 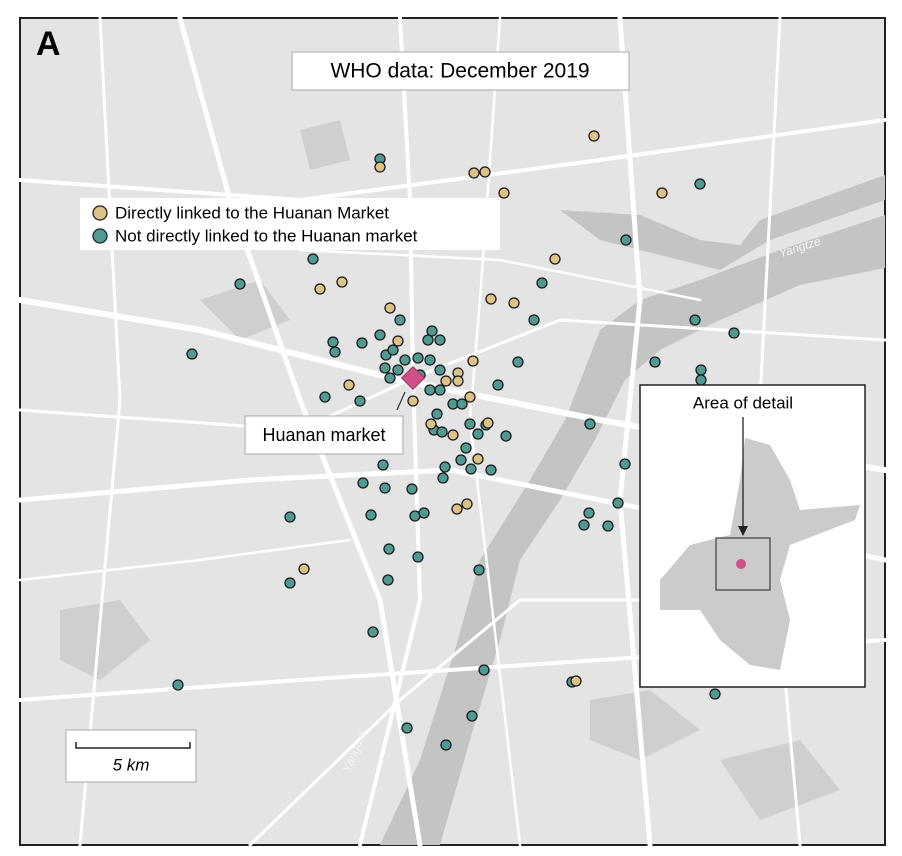 I want to click on market-label-box, so click(x=324, y=435).